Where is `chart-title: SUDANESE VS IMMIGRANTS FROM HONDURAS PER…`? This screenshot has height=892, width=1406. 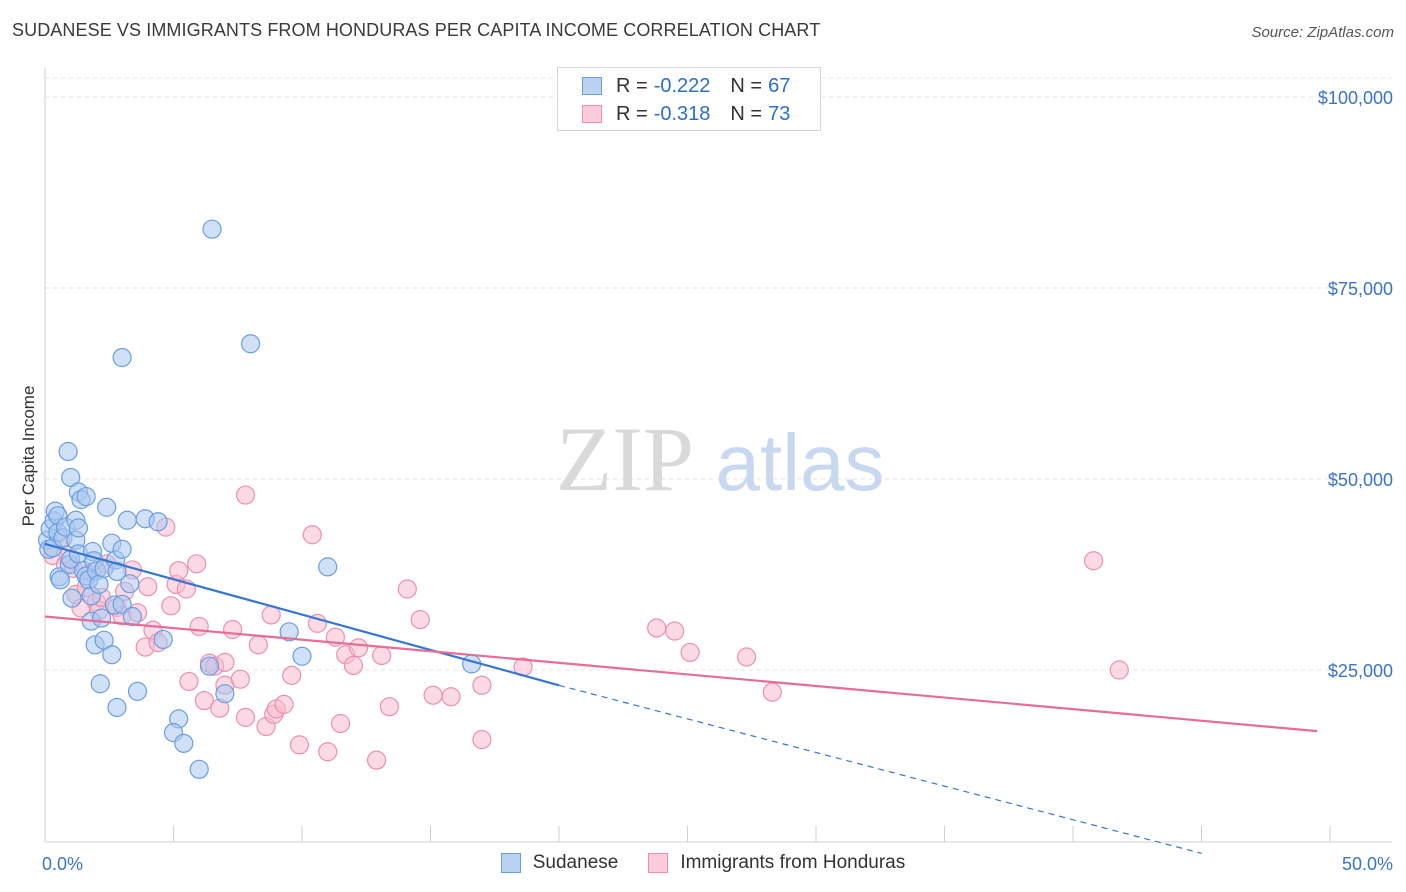 chart-title: SUDANESE VS IMMIGRANTS FROM HONDURAS PER… is located at coordinates (416, 30).